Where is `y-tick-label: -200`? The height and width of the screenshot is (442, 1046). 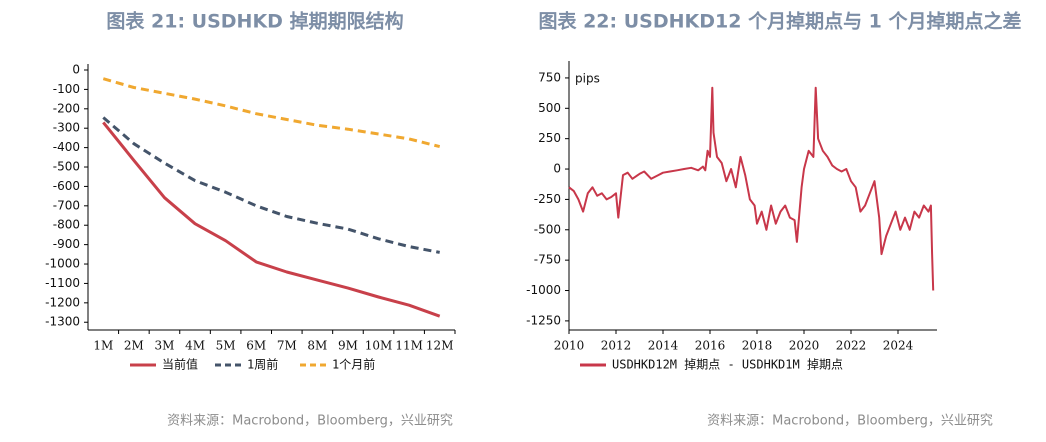 y-tick-label: -200 is located at coordinates (66, 108).